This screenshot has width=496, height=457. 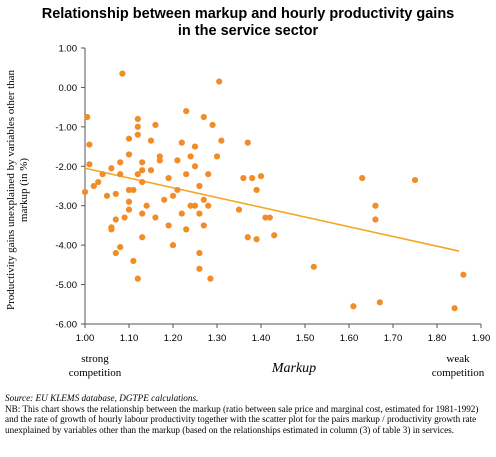 What do you see at coordinates (66, 206) in the screenshot?
I see `y-tick-label: -3.00` at bounding box center [66, 206].